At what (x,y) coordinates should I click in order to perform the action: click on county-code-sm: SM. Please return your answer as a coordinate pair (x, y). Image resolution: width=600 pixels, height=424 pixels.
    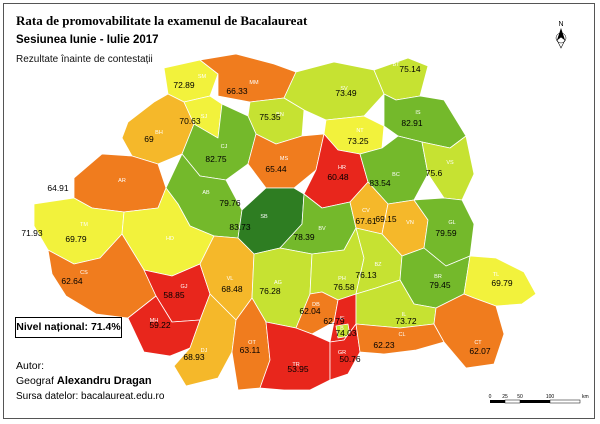
    Looking at the image, I should click on (202, 77).